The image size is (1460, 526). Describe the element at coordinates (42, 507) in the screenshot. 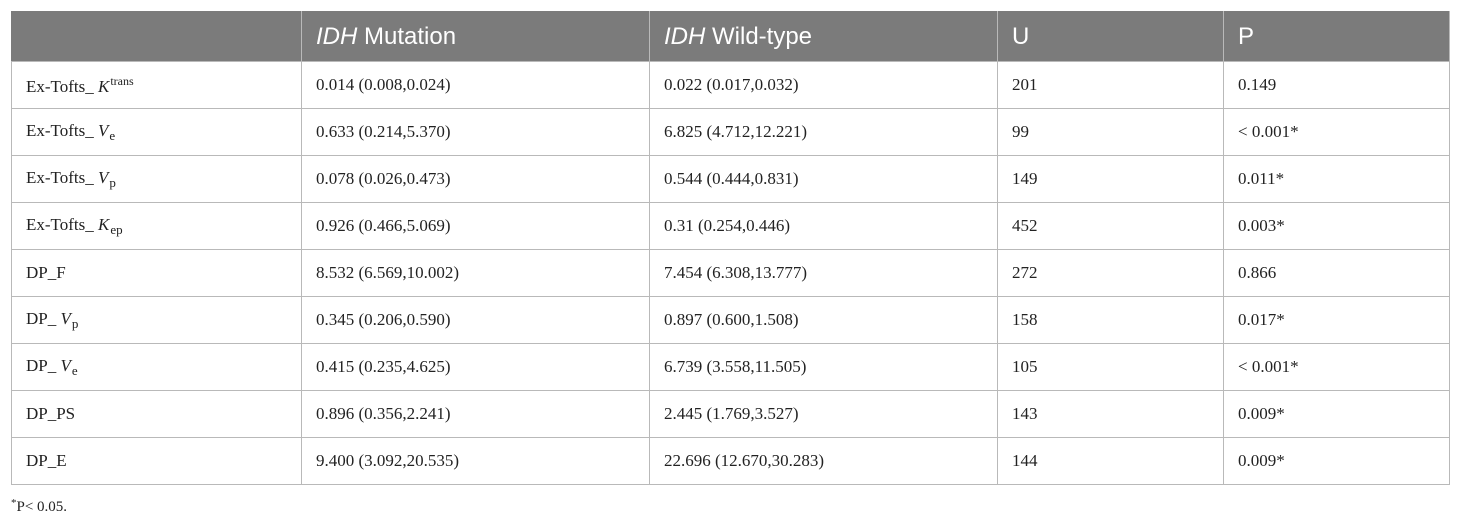

I see `footnote-text: P< 0.05.` at that location.